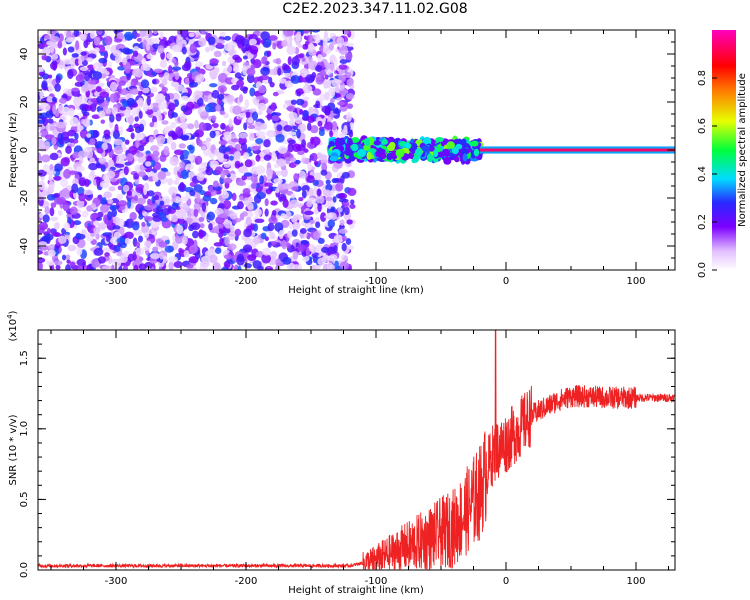 This screenshot has height=600, width=750. I want to click on y-tick-label: -40, so click(24, 246).